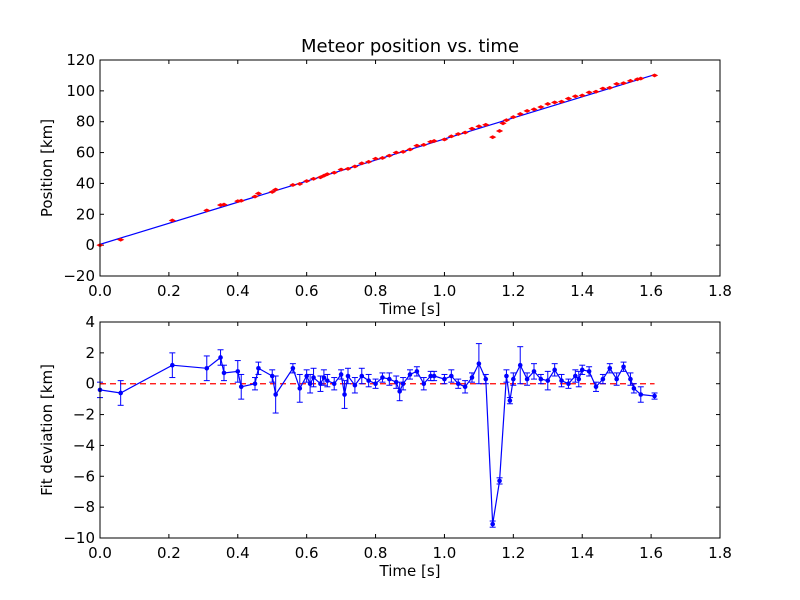  Describe the element at coordinates (238, 291) in the screenshot. I see `top-x-tick-label: 0.4` at that location.